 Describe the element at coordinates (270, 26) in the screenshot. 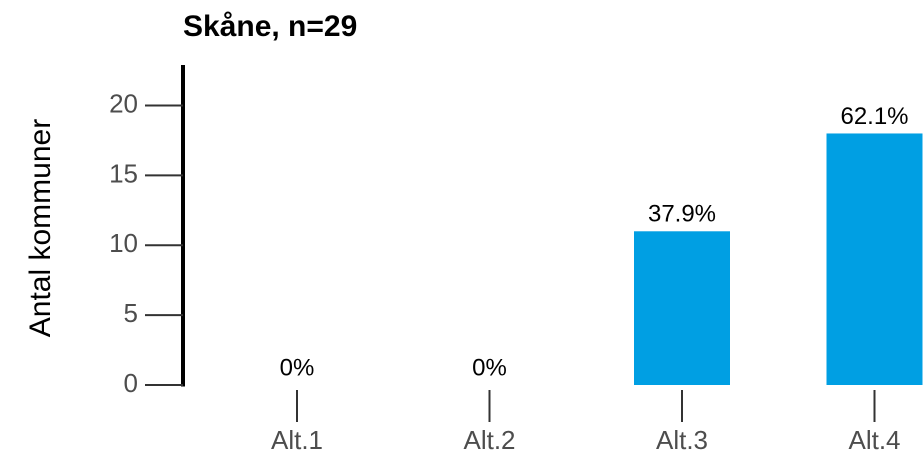

I see `chart-title: Skåne, n=29` at that location.